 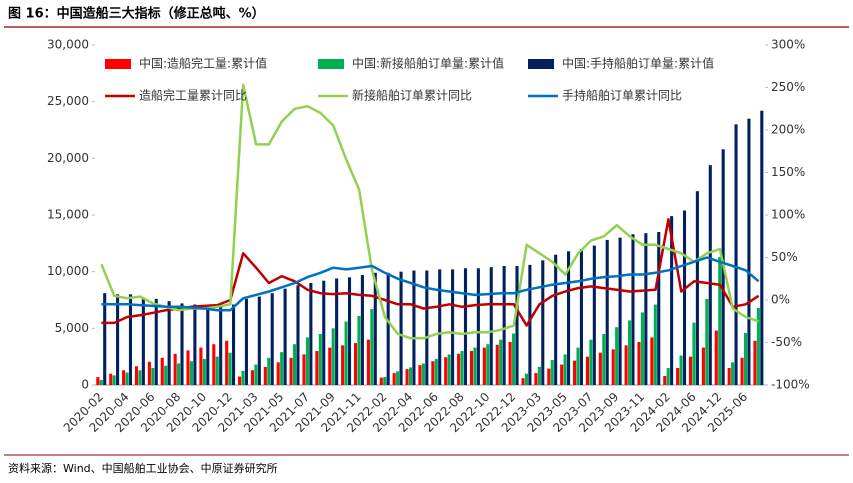 What do you see at coordinates (790, 385) in the screenshot?
I see `y2-tick-label: -100%` at bounding box center [790, 385].